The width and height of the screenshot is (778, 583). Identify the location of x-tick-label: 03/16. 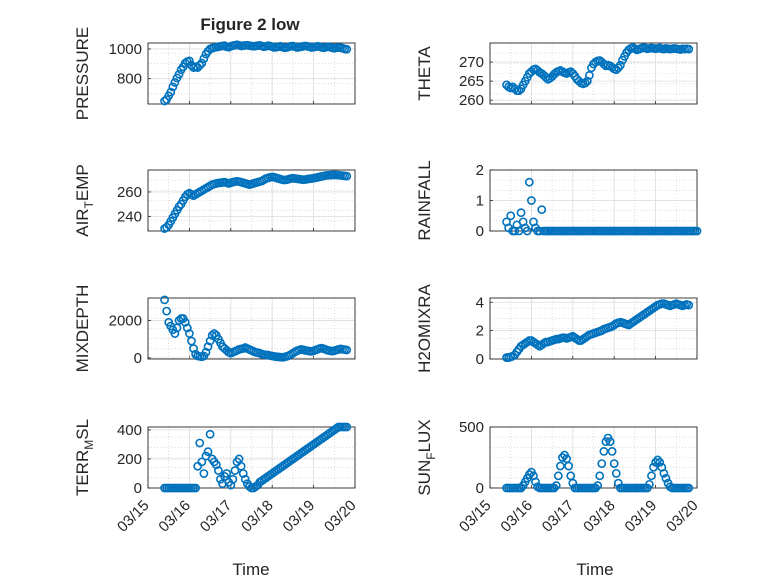
(174, 516).